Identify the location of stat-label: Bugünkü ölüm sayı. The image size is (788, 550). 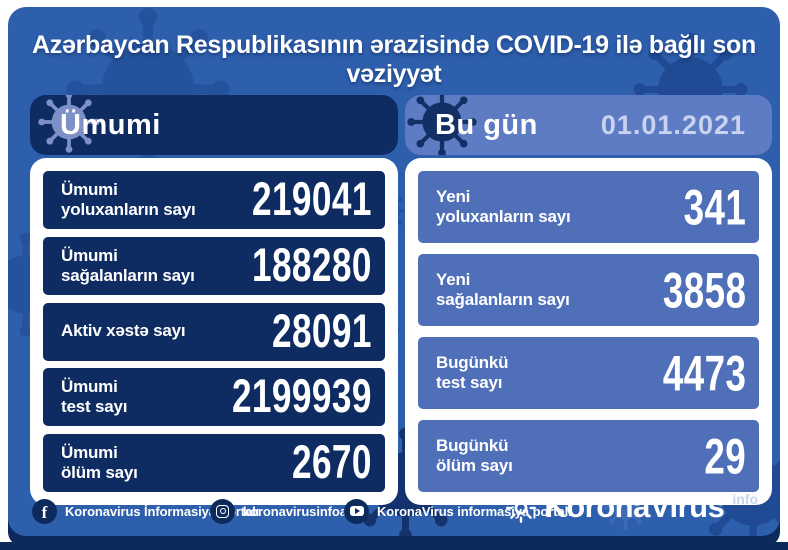
(474, 455).